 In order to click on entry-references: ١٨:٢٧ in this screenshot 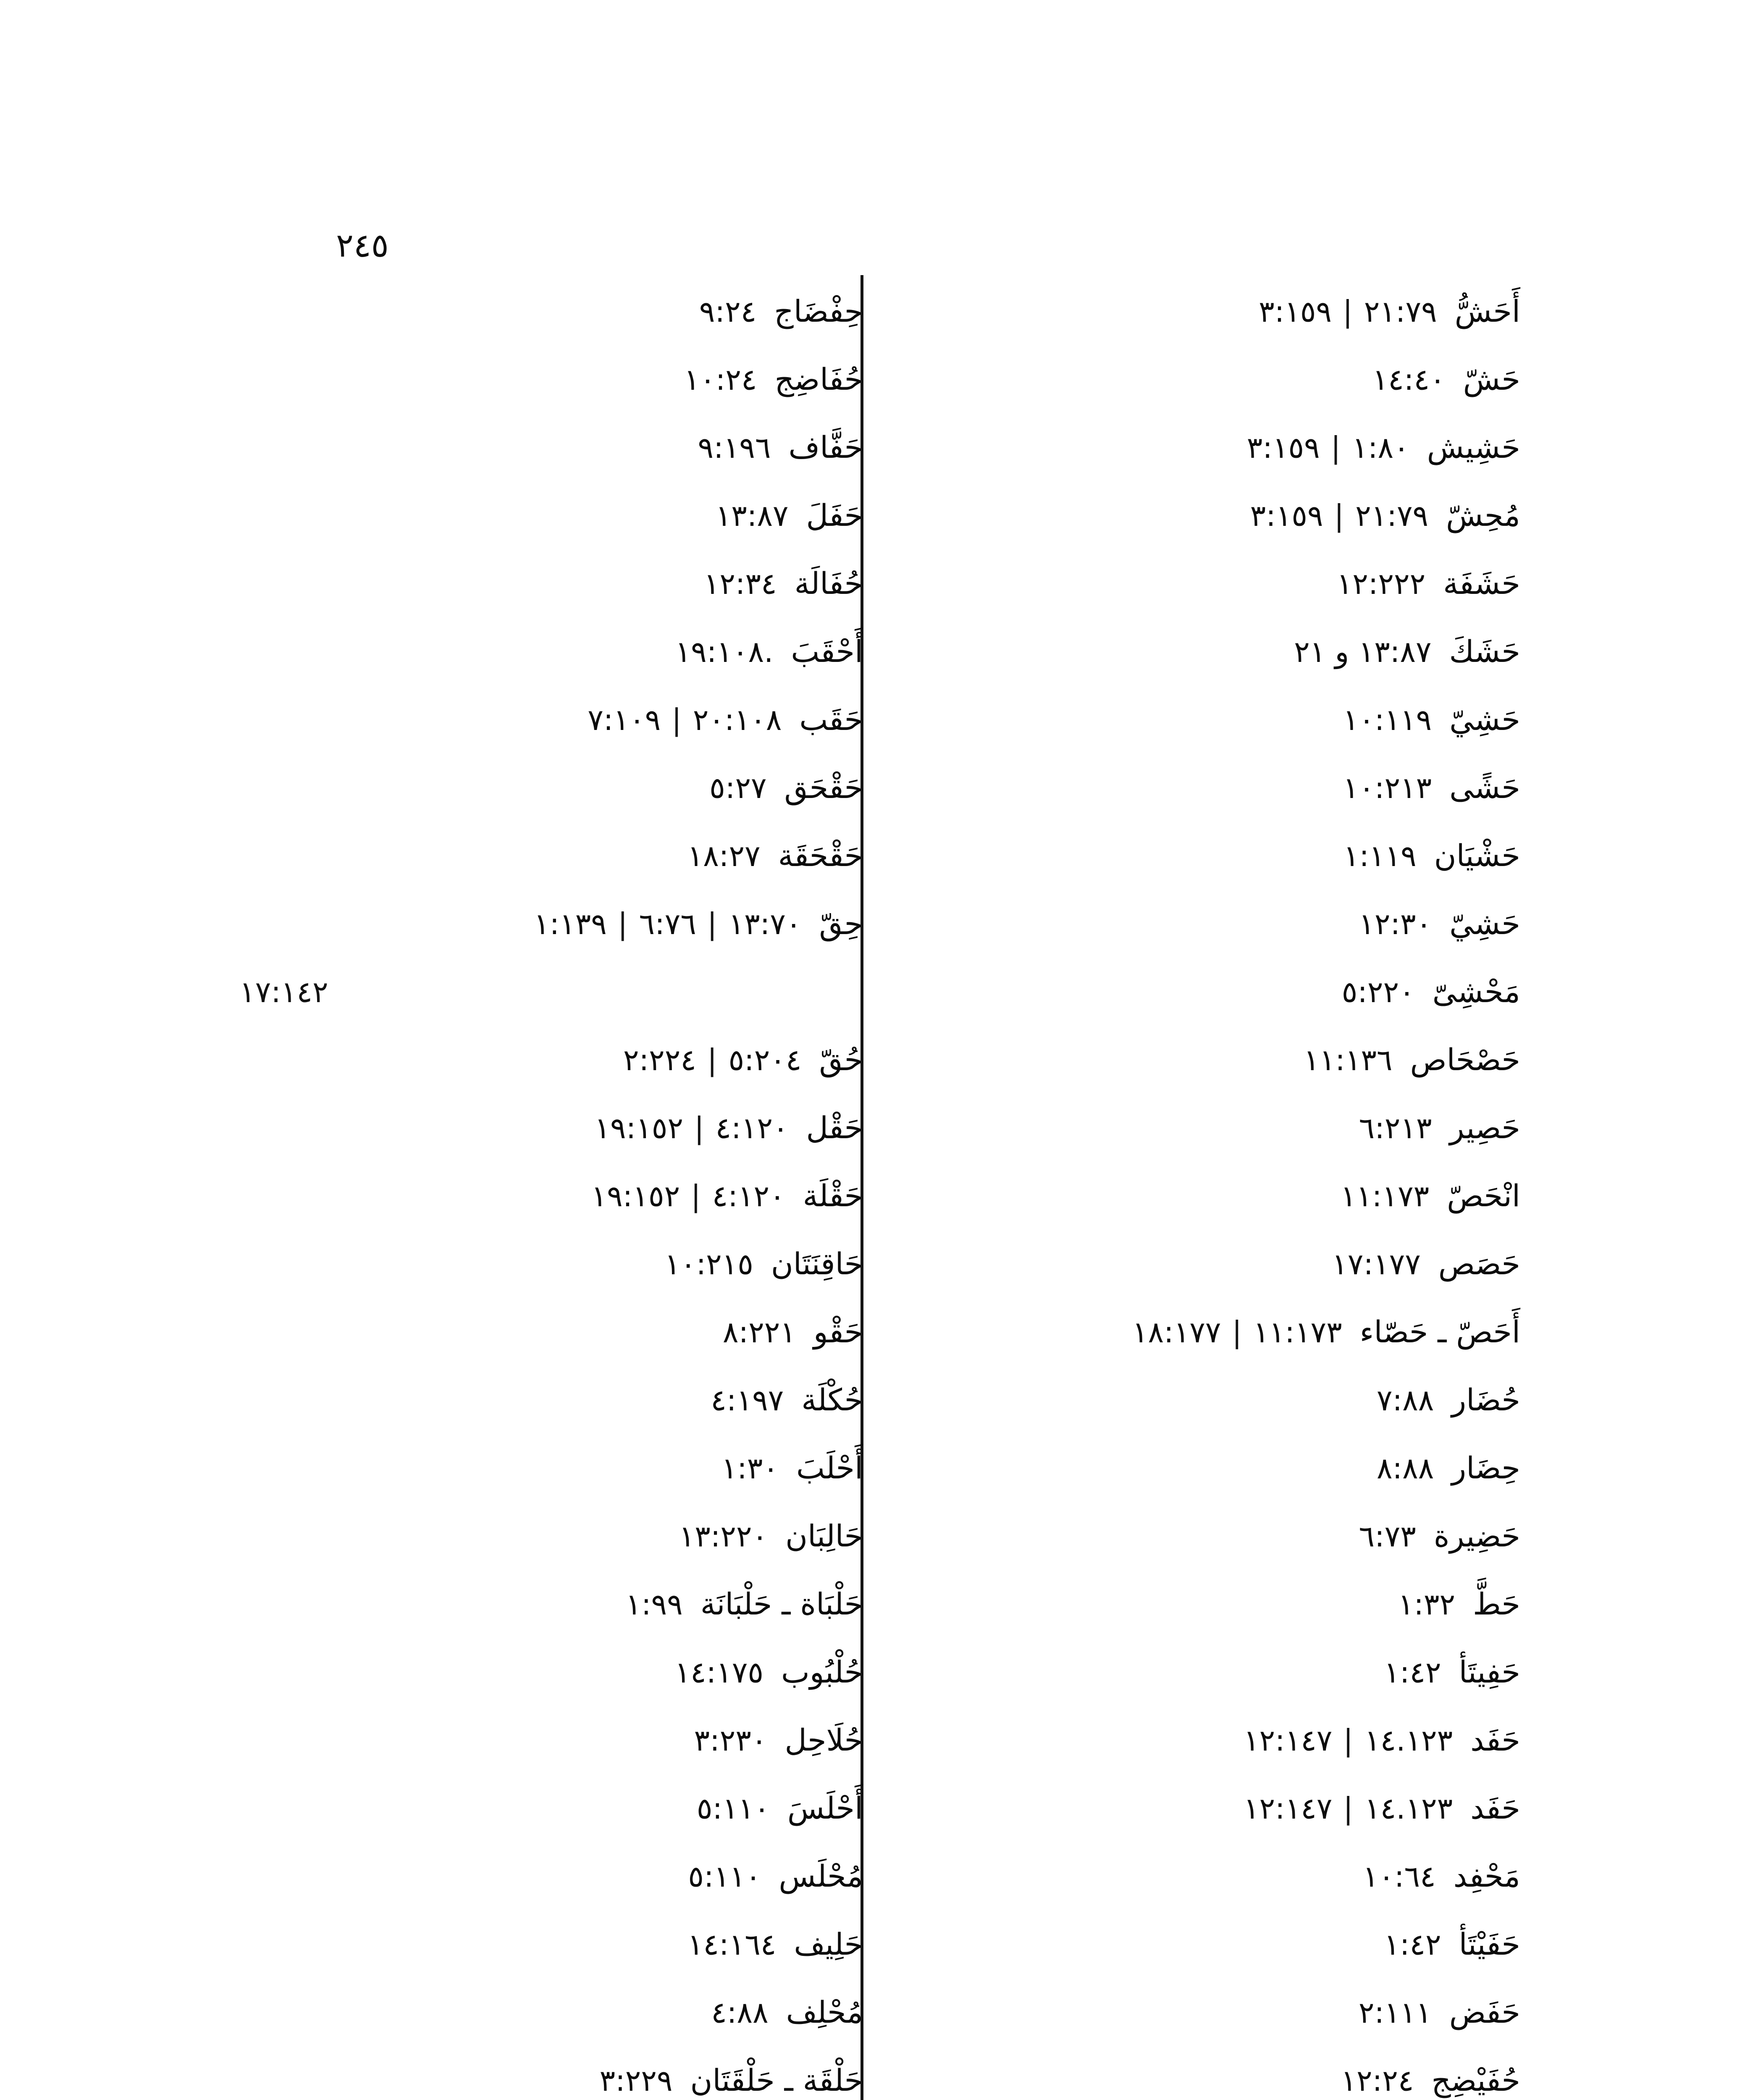, I will do `click(724, 856)`.